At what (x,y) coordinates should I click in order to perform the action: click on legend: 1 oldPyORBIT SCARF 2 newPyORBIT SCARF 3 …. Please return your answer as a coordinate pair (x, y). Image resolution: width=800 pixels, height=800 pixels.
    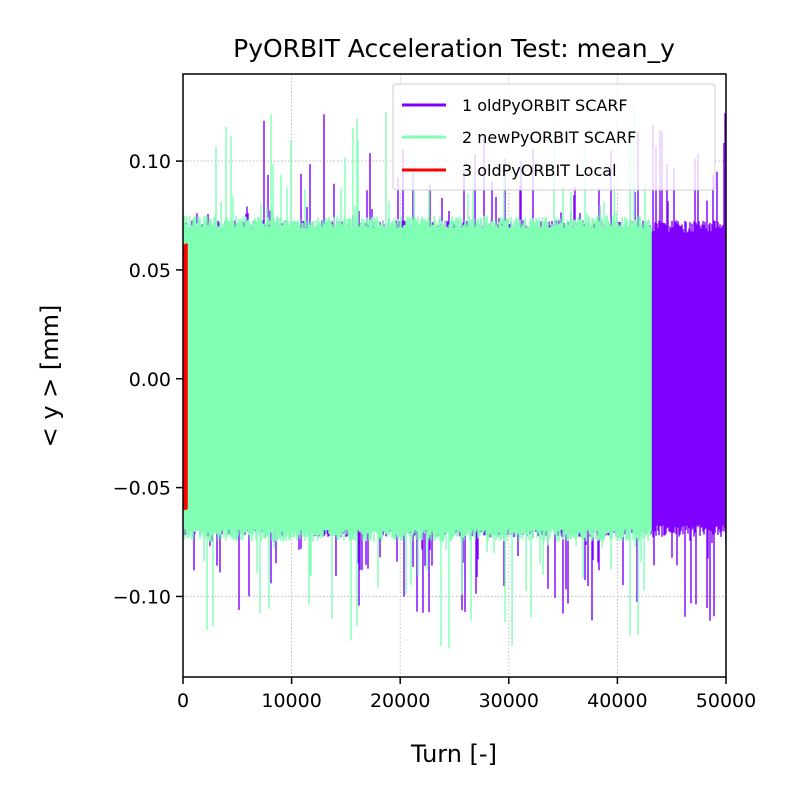
    Looking at the image, I should click on (554, 137).